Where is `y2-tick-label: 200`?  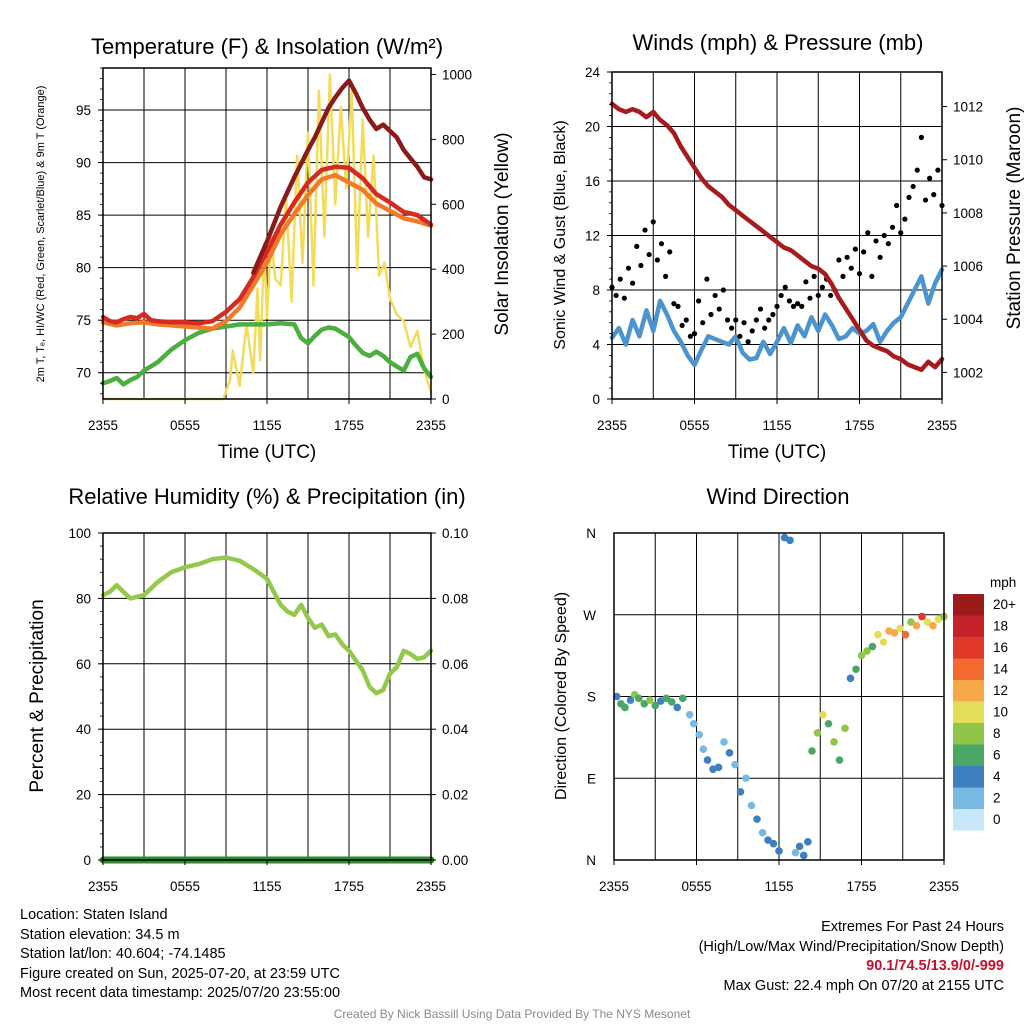
y2-tick-label: 200 is located at coordinates (453, 334).